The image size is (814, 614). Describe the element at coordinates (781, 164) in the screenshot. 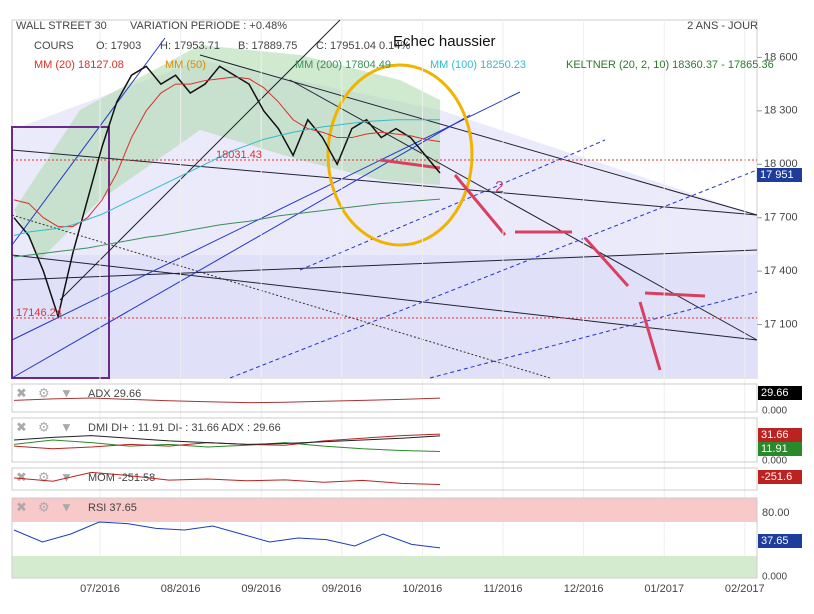

I see `y-tick-label: 18 000` at that location.